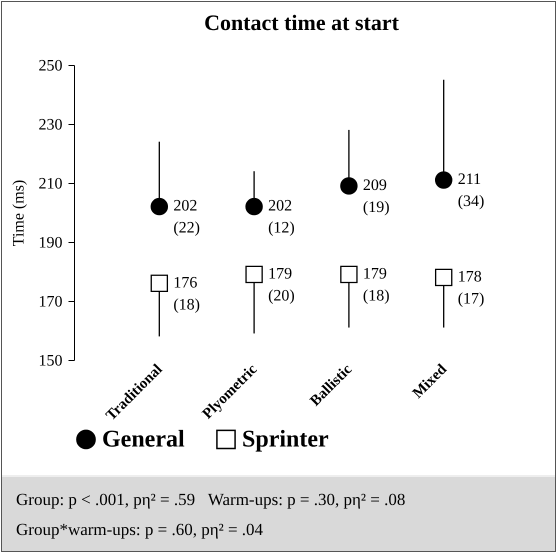  Describe the element at coordinates (50, 125) in the screenshot. I see `y-tick-label: 230` at that location.